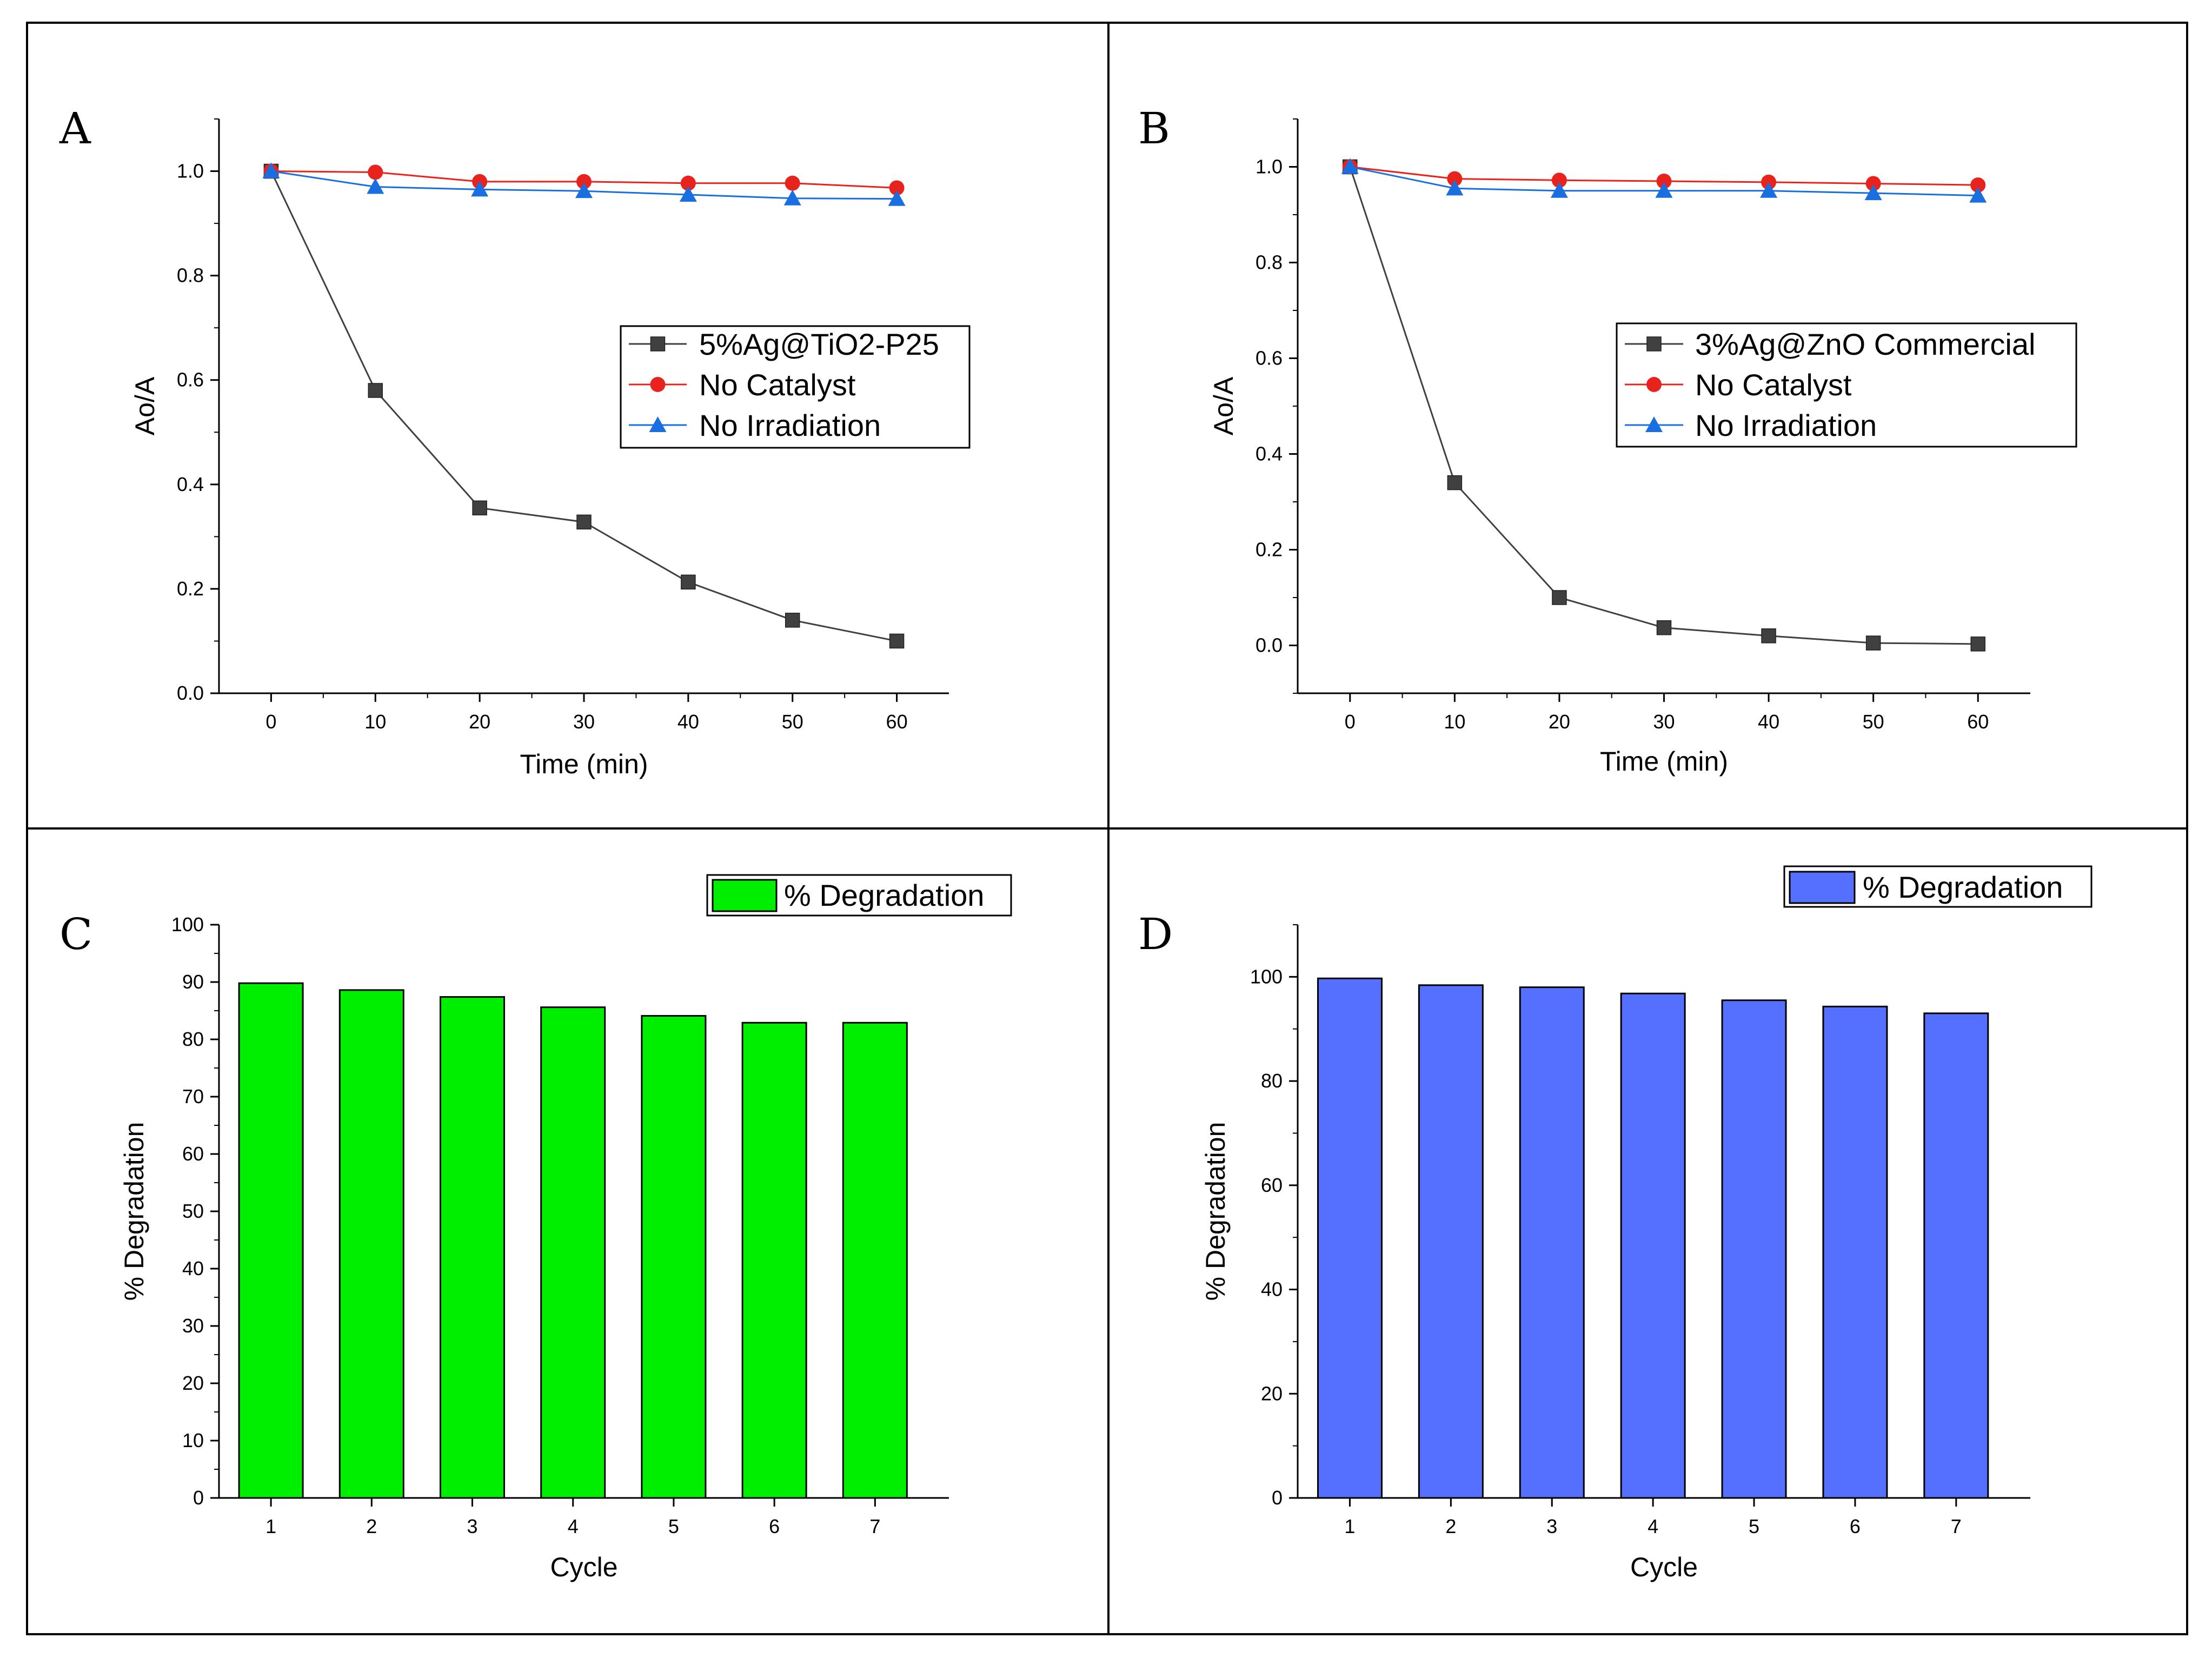 Image resolution: width=2212 pixels, height=1658 pixels. What do you see at coordinates (1454, 722) in the screenshot?
I see `x-tick-label: 10` at bounding box center [1454, 722].